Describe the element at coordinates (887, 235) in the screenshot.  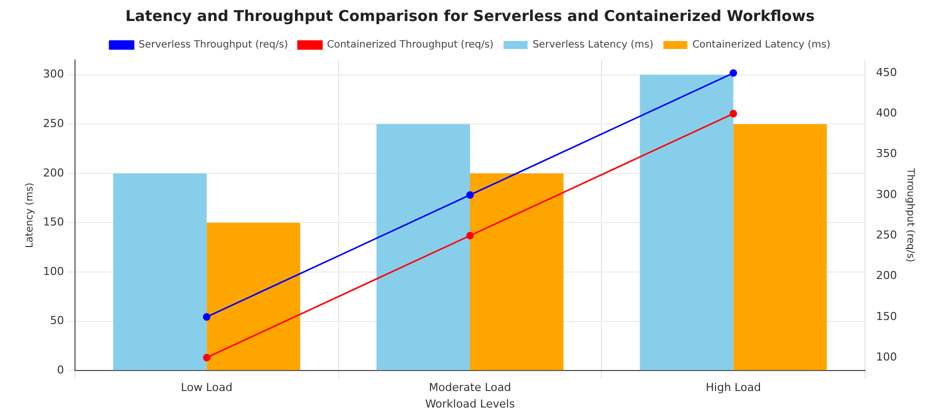
I see `y2-tick-label: 250` at that location.